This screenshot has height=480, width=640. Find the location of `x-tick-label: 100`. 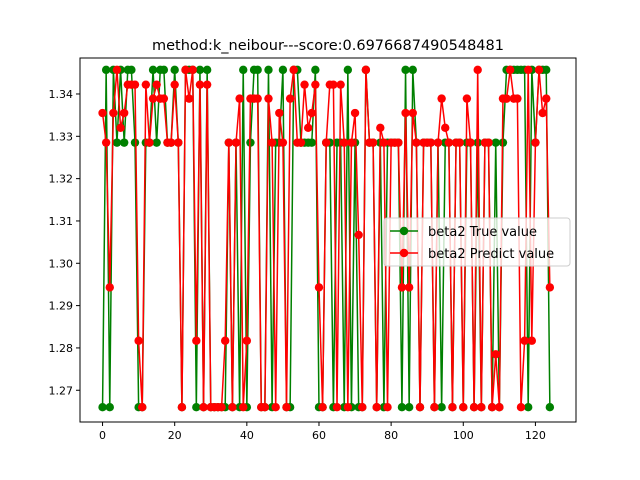

x-tick-label: 100 is located at coordinates (463, 435).